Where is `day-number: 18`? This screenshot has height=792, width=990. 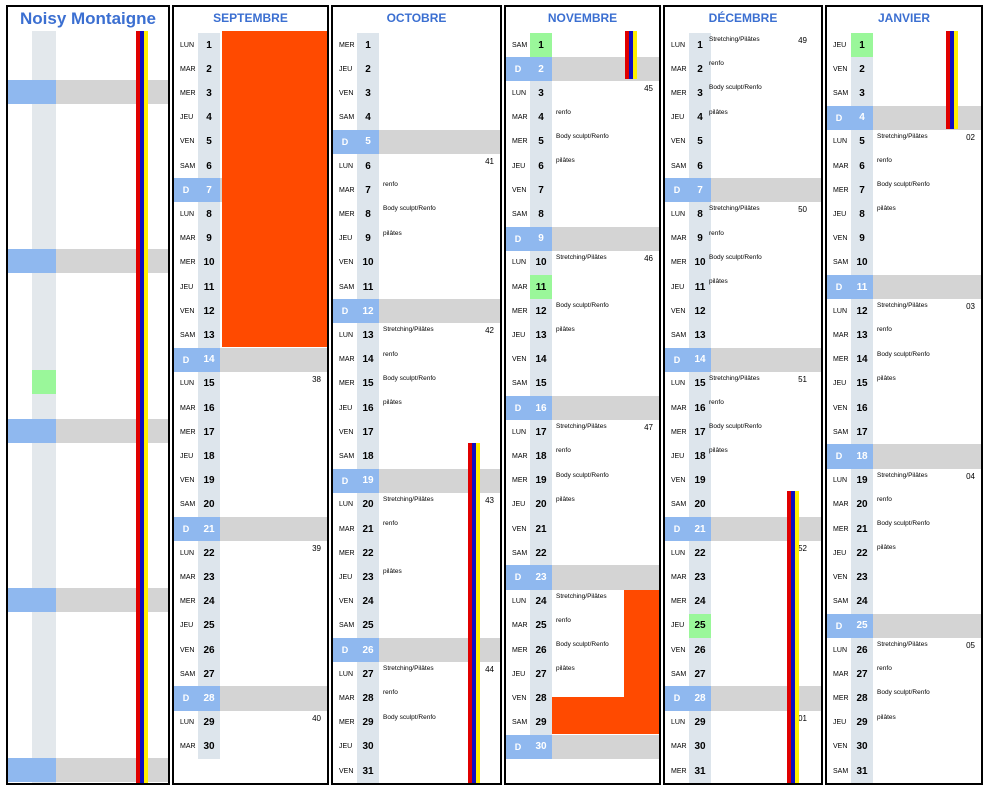
day-number: 18 is located at coordinates (209, 456).